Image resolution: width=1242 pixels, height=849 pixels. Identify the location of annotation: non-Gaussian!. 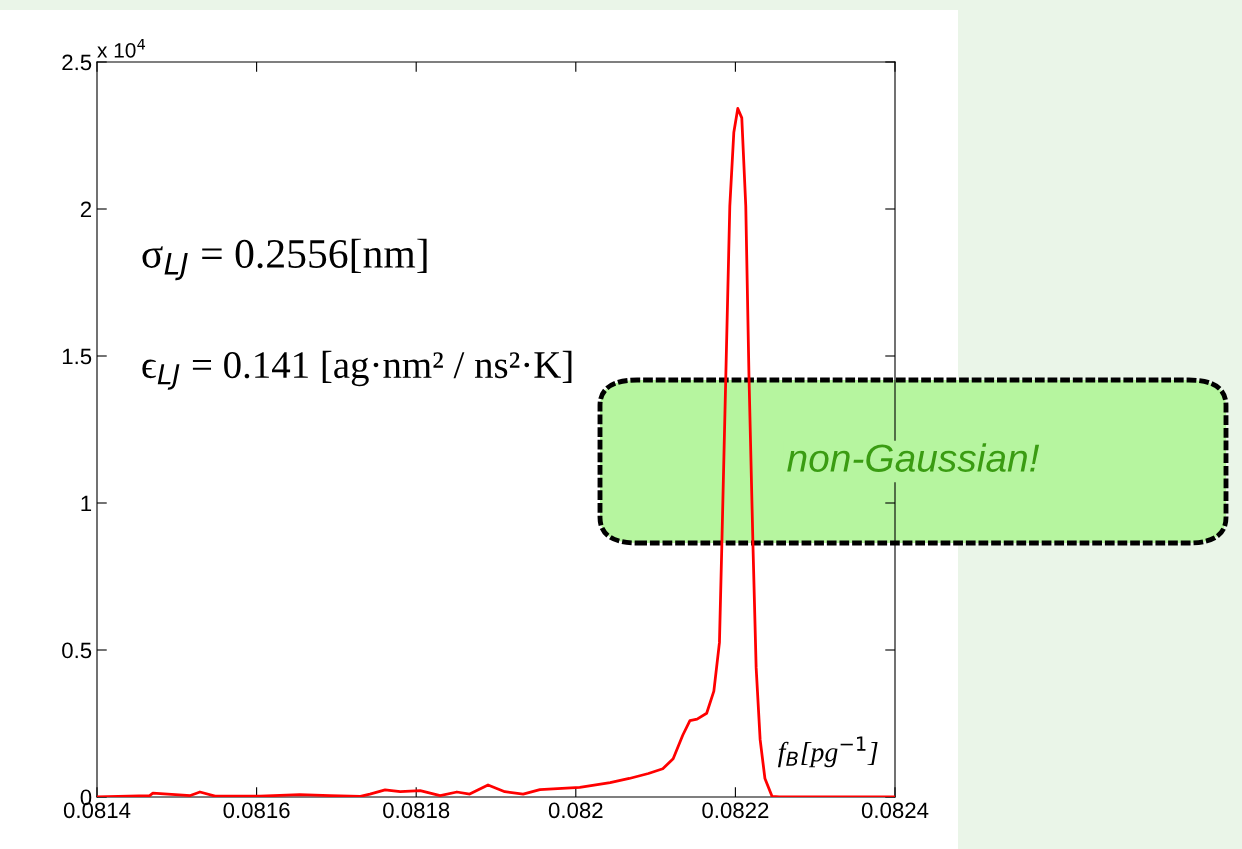
(913, 457).